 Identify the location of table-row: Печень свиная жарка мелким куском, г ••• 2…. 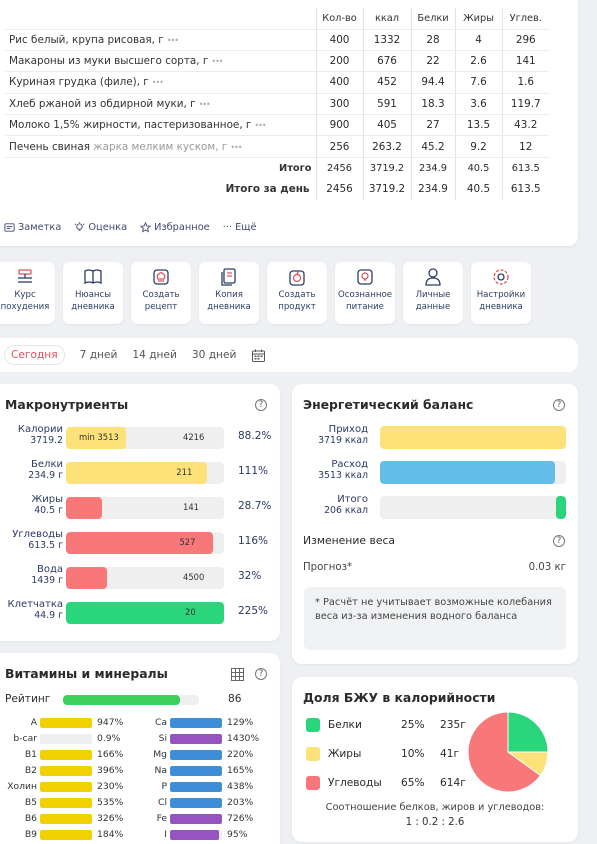
(277, 146).